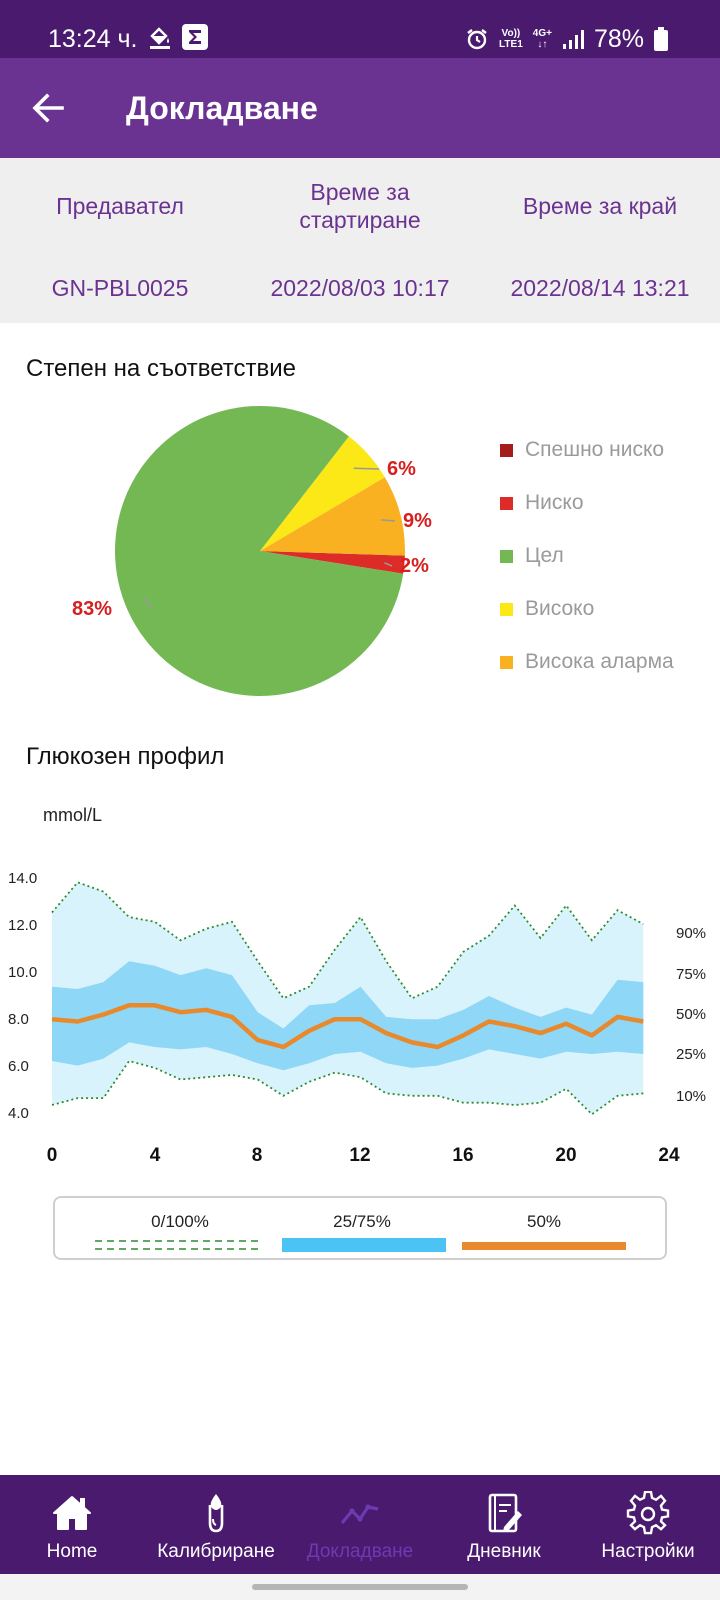 This screenshot has height=1600, width=720. I want to click on page-title: Докладване, so click(222, 108).